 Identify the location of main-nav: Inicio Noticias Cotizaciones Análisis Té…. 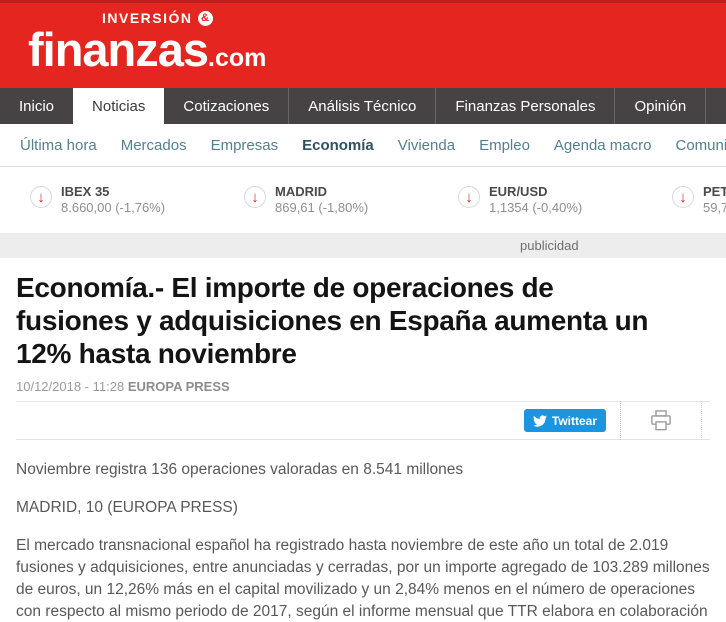
(363, 106).